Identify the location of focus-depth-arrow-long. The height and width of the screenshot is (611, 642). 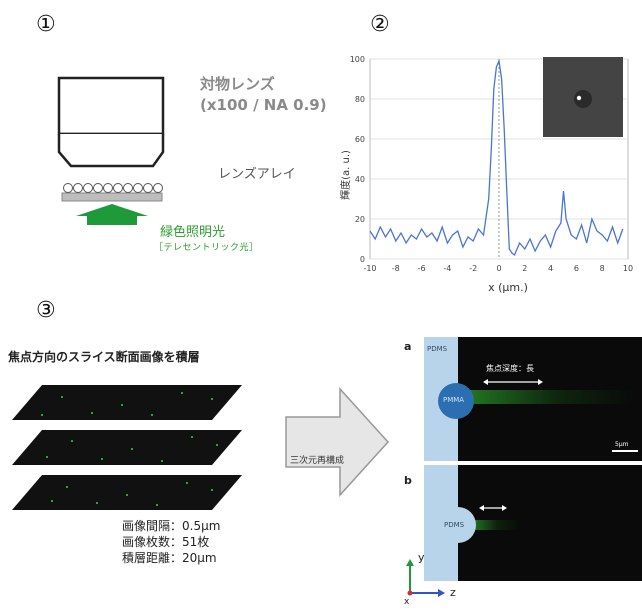
(513, 382).